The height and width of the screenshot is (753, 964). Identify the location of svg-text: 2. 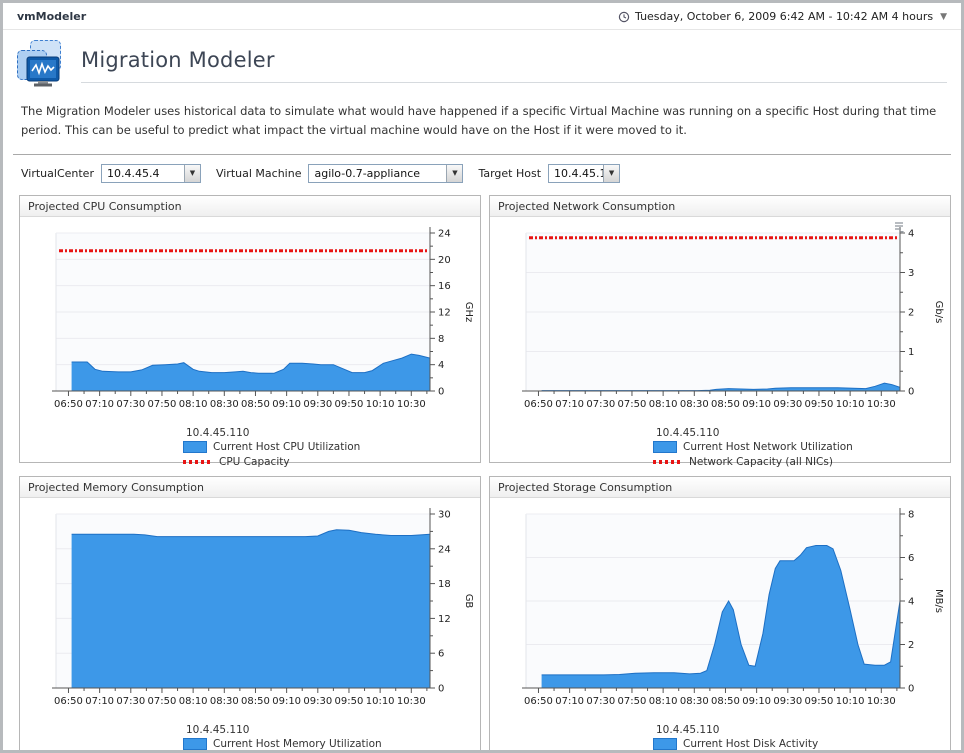
(911, 645).